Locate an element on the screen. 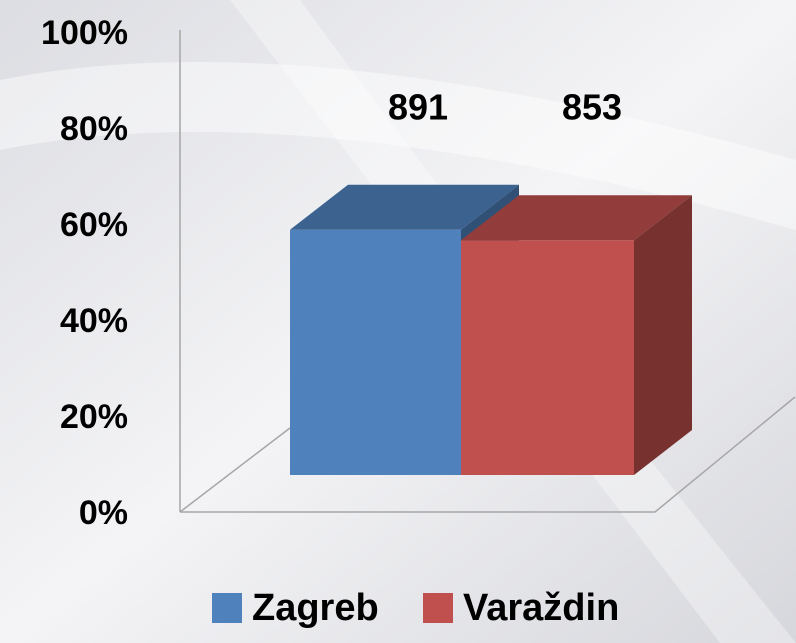  y-tick-label: 80% is located at coordinates (94, 129).